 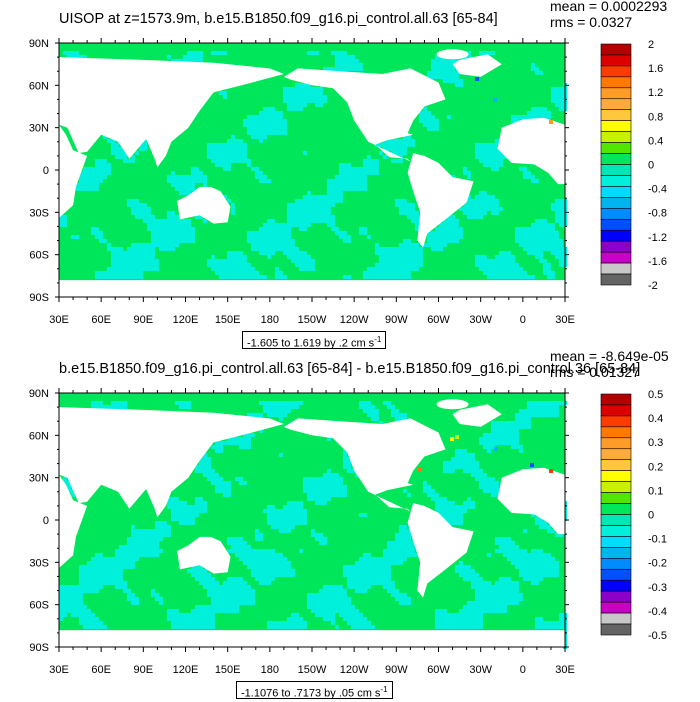 I want to click on colorbar-label: 1.6, so click(x=655, y=69).